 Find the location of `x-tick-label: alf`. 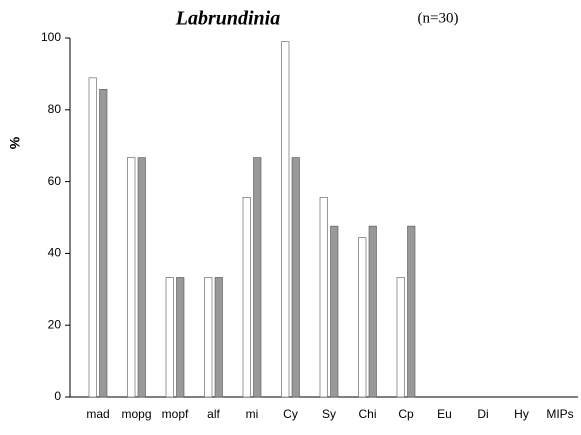

x-tick-label: alf is located at coordinates (213, 414).